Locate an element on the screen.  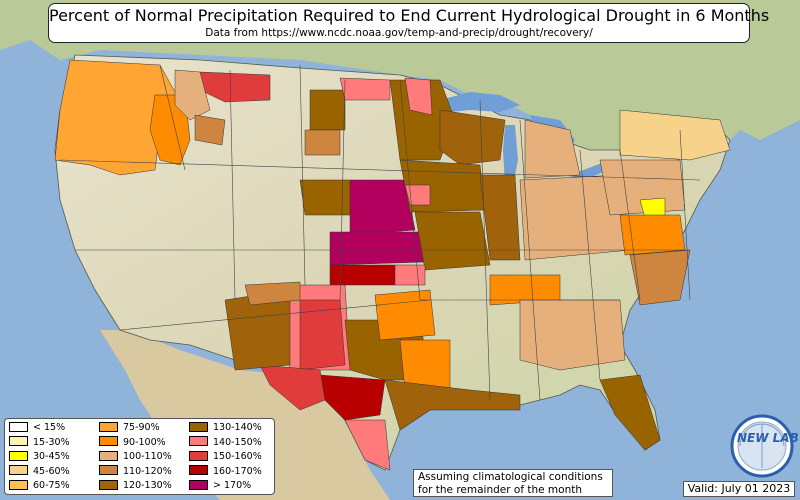
valid-date: Valid: July 01 2023 is located at coordinates (739, 489).